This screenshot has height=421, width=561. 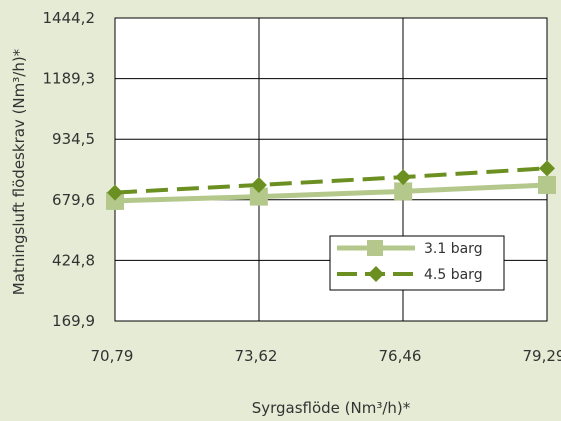 What do you see at coordinates (400, 356) in the screenshot?
I see `x-tick-label: 76,46` at bounding box center [400, 356].